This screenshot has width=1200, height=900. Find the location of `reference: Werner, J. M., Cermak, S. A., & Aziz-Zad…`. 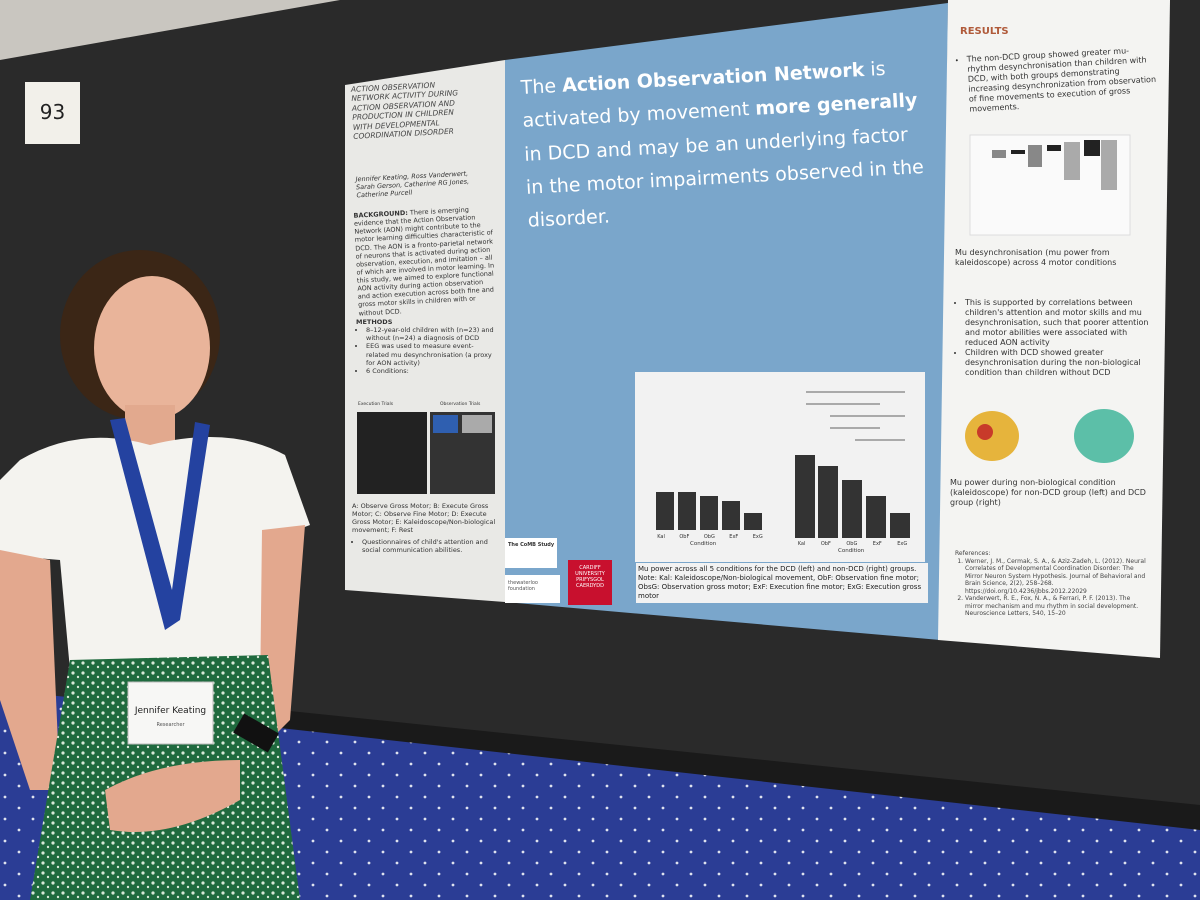

reference: Werner, J. M., Cermak, S. A., & Aziz-Zad… is located at coordinates (1057, 577).